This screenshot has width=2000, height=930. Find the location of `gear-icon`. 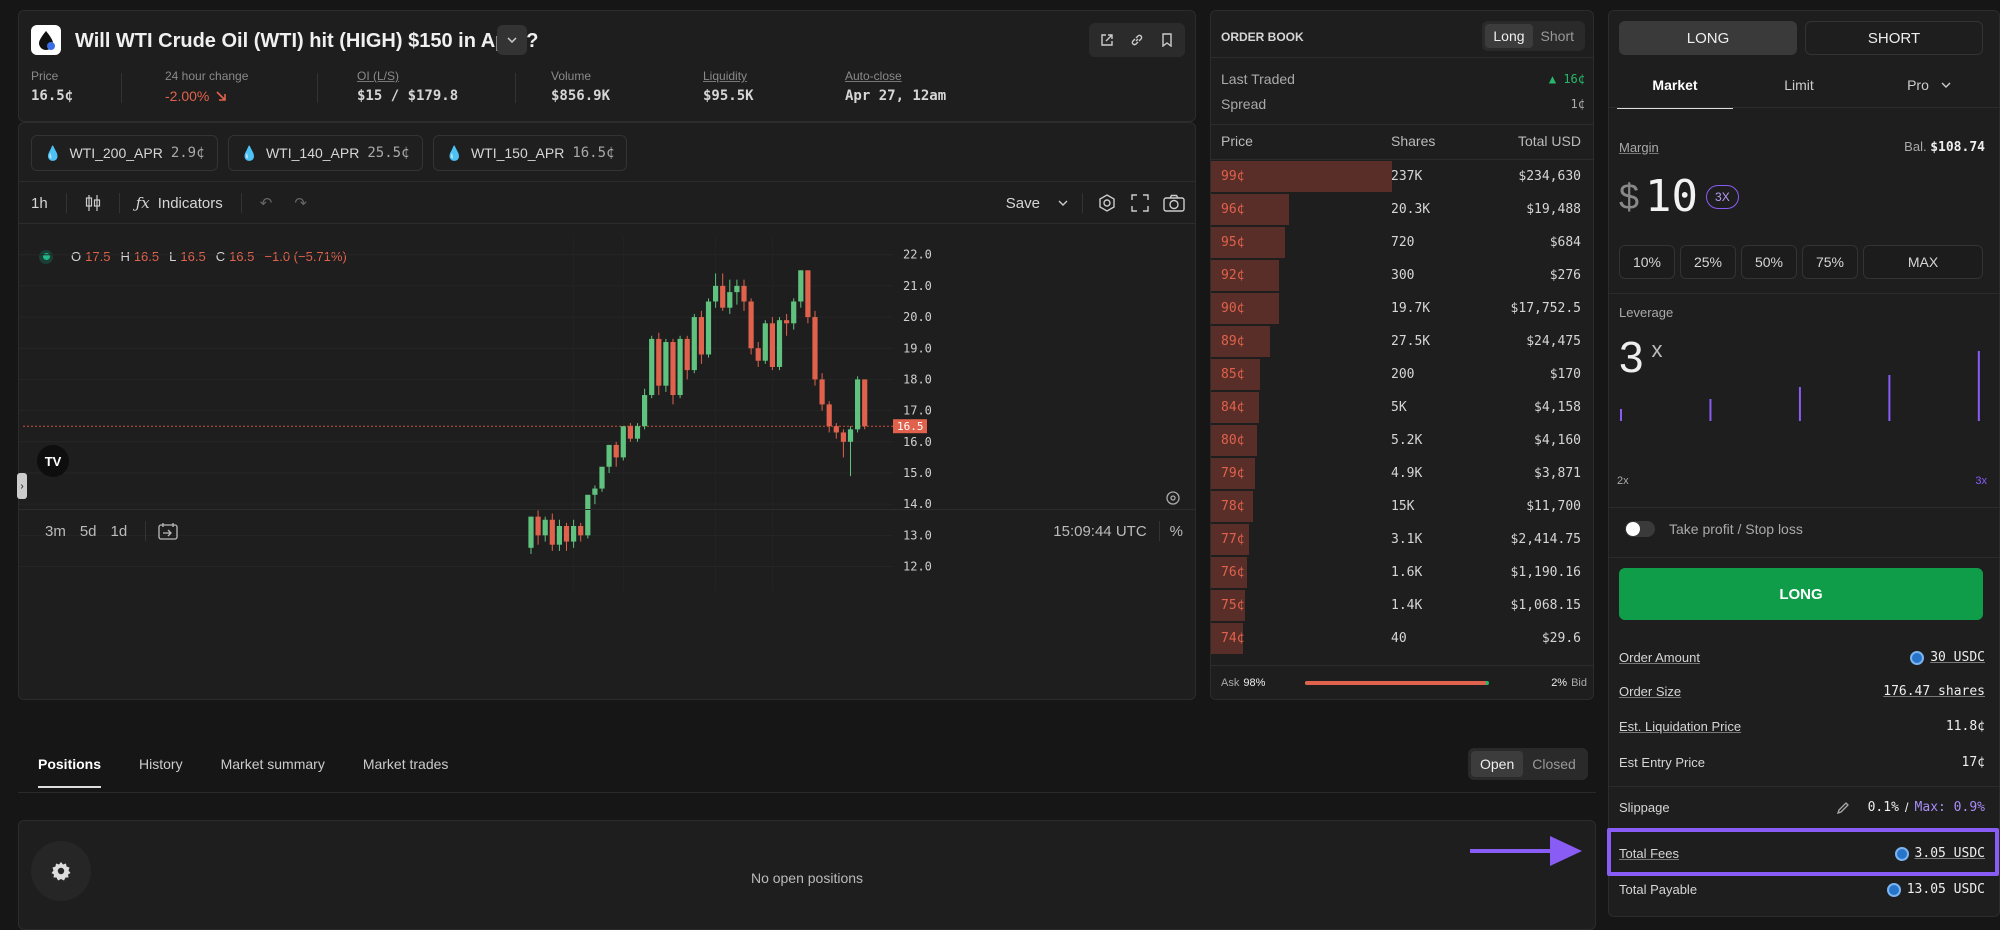

gear-icon is located at coordinates (61, 871).